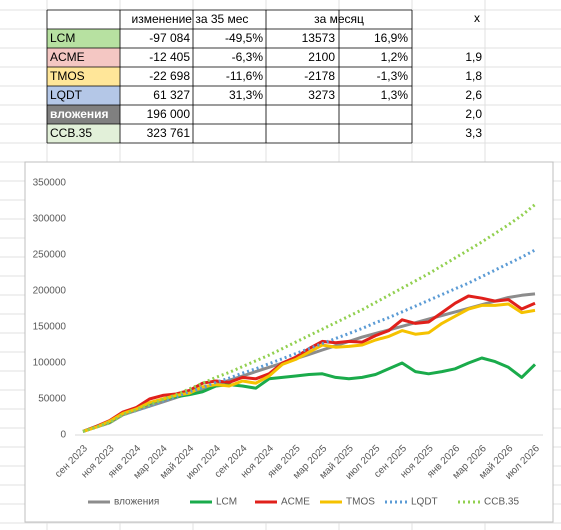 Image resolution: width=561 pixels, height=530 pixels. Describe the element at coordinates (66, 95) in the screenshot. I see `row-name: LQDT` at that location.